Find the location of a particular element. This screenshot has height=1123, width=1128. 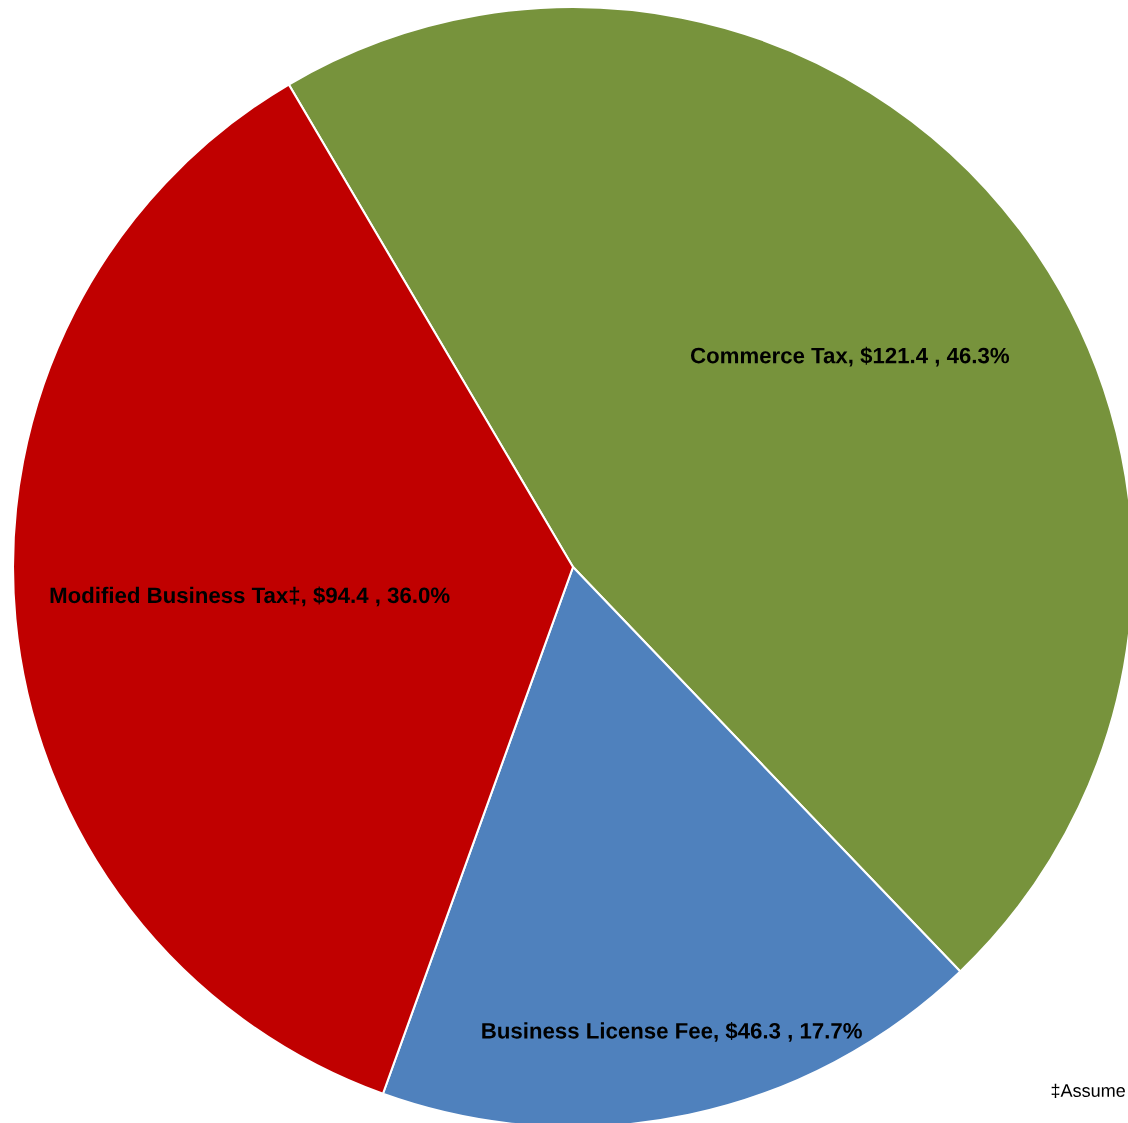

slice-label: Commerce Tax, $121.4 , 46.3% is located at coordinates (850, 356).